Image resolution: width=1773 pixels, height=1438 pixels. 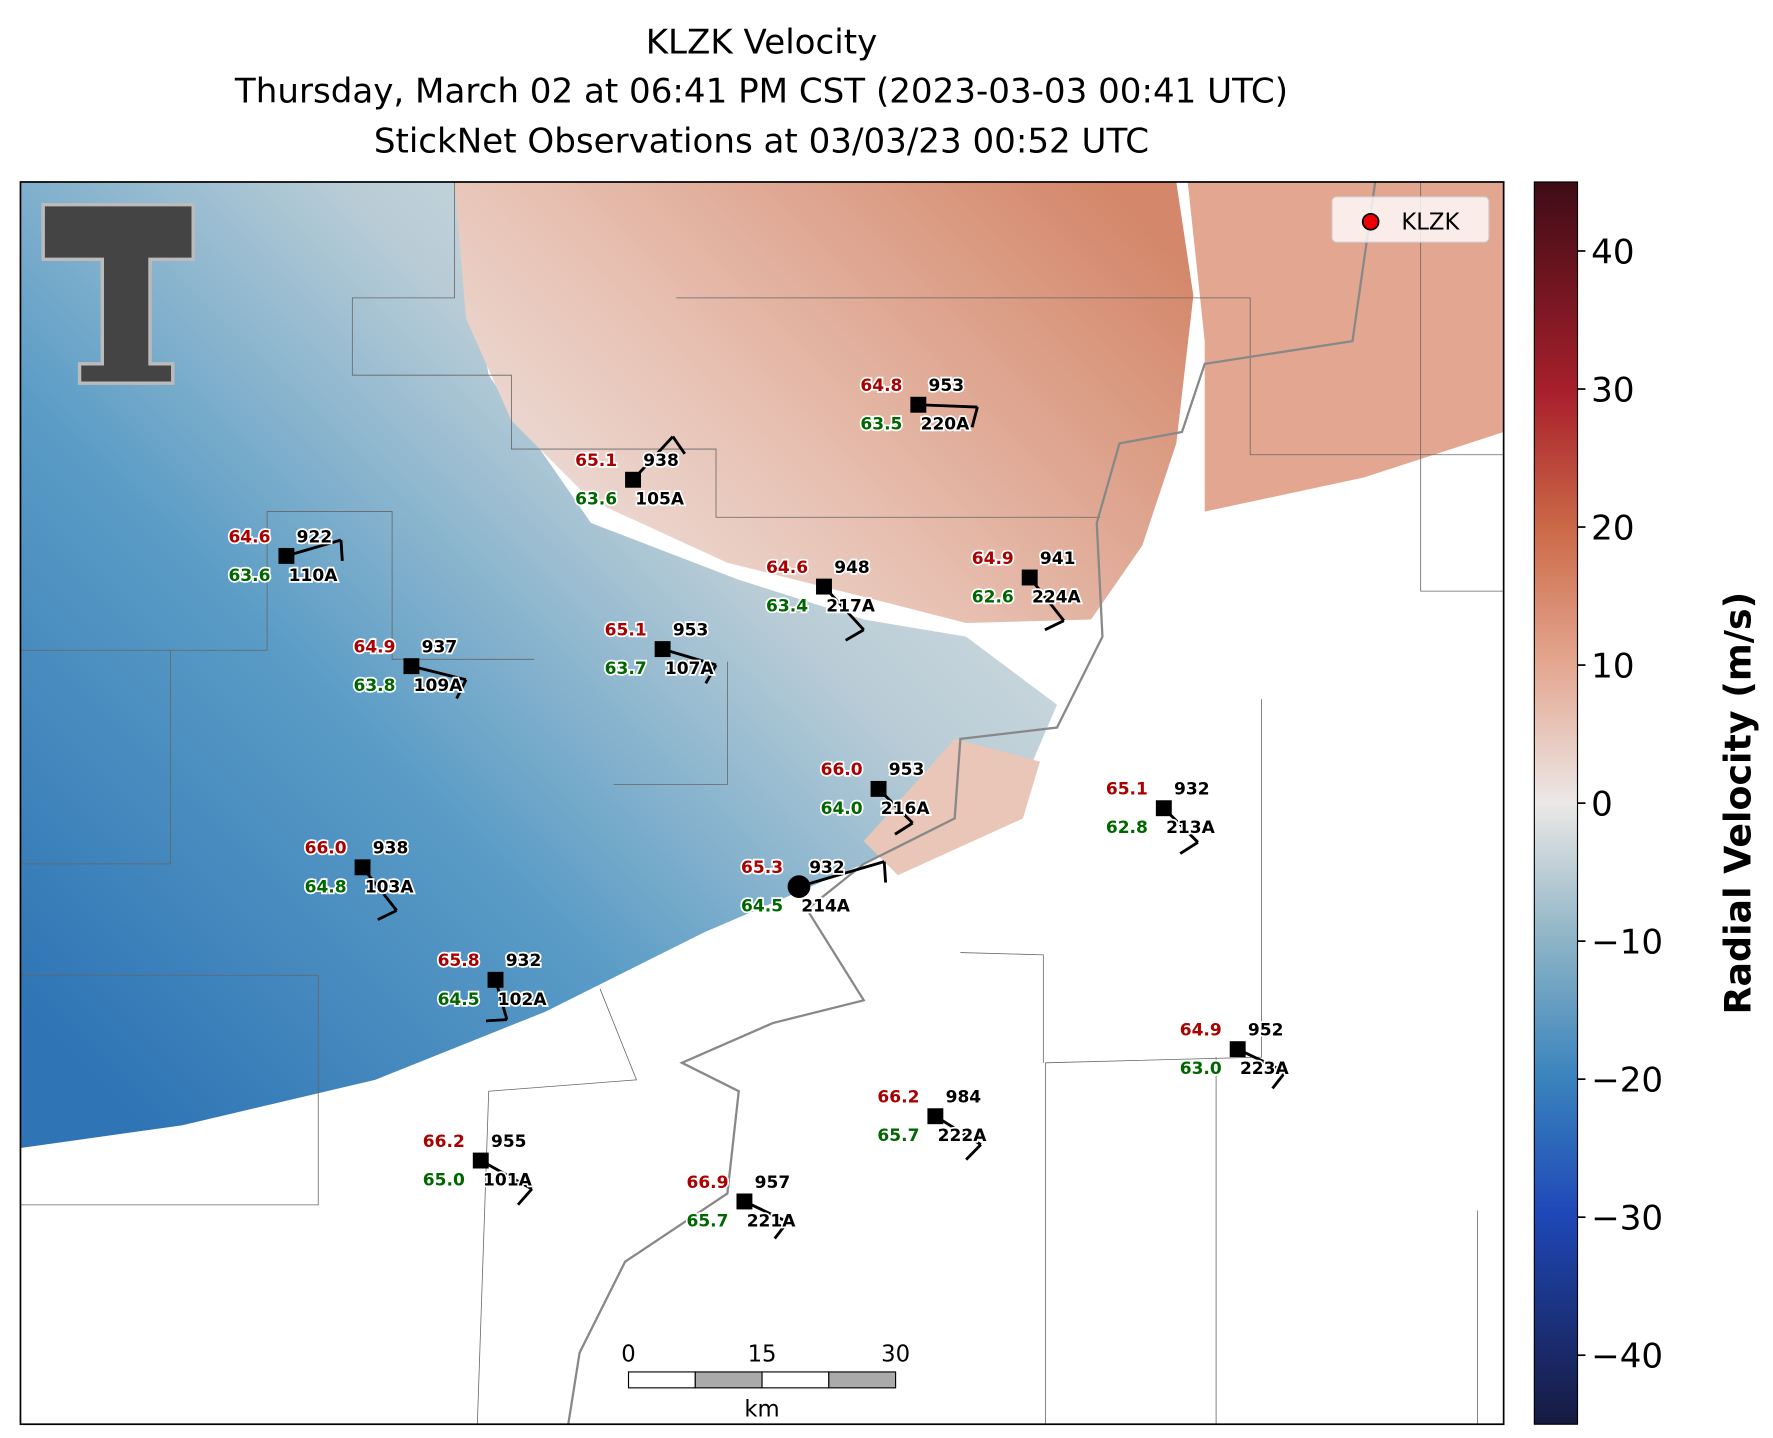 I want to click on colorbar-tick-label: −30, so click(x=1627, y=1219).